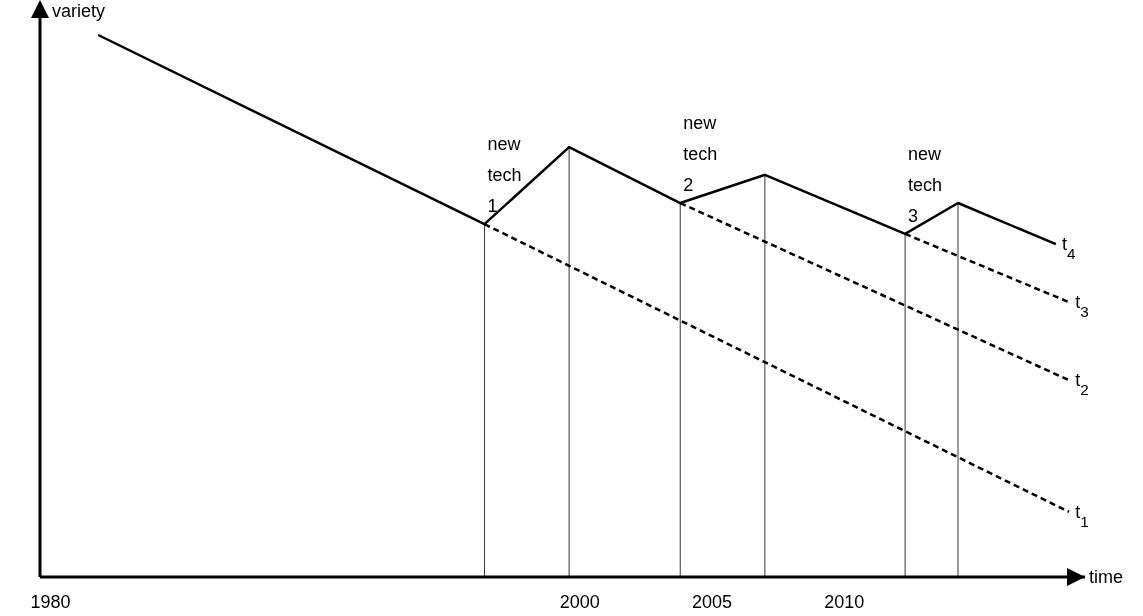  What do you see at coordinates (579, 602) in the screenshot?
I see `x-tick-label: 2000` at bounding box center [579, 602].